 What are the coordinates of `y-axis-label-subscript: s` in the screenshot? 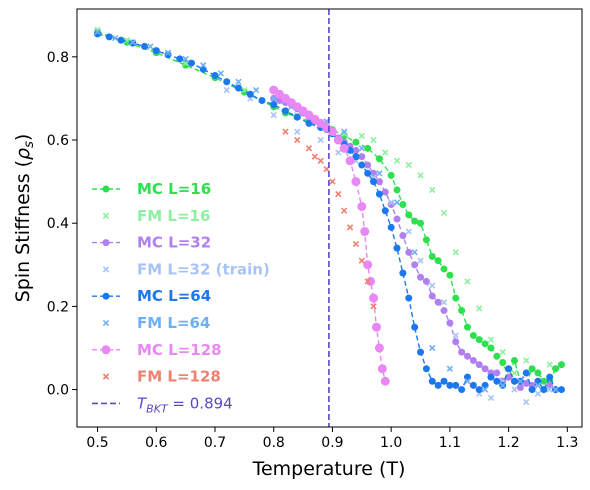 It's located at (29, 144).